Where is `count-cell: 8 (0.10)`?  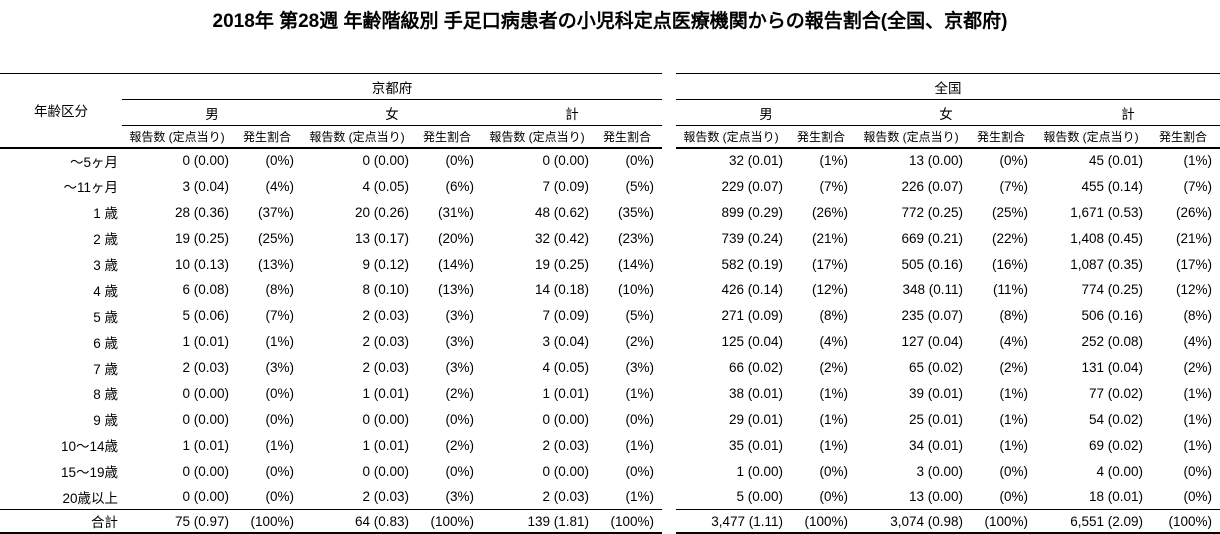
count-cell: 8 (0.10) is located at coordinates (385, 290).